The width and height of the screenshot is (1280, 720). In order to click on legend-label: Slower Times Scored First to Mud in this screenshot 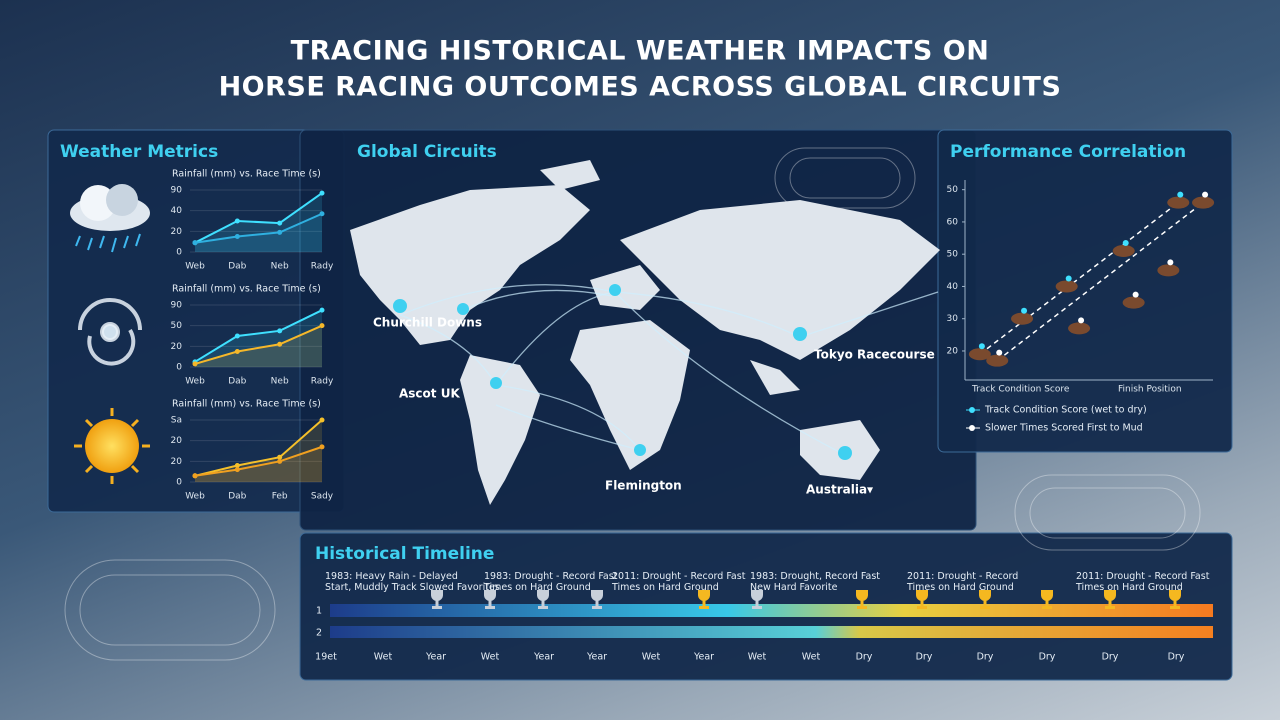, I will do `click(1064, 428)`.